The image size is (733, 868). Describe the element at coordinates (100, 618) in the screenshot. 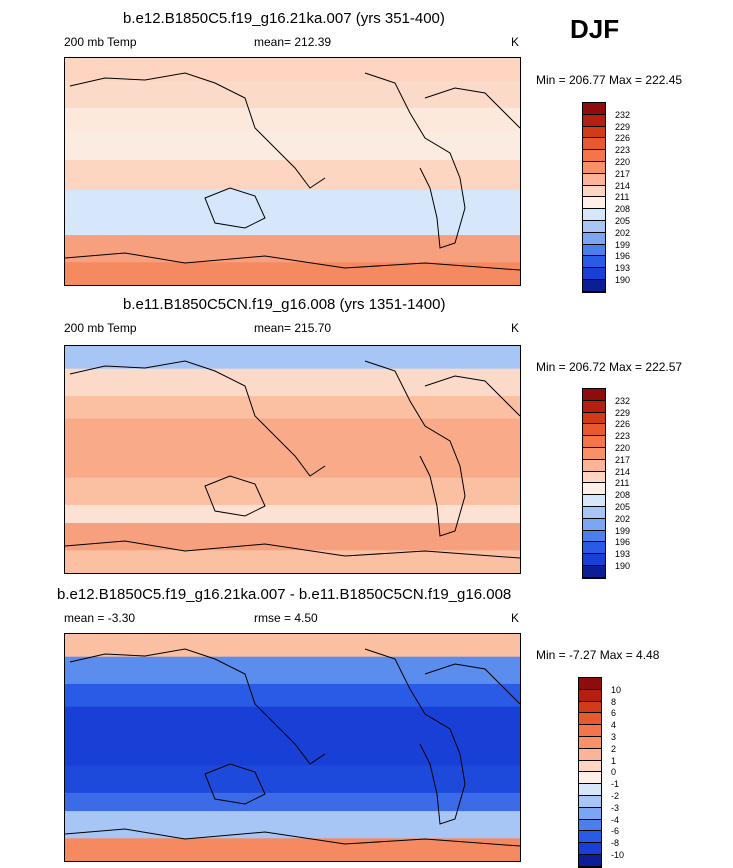

I see `panel-3-mean: mean = -3.30` at that location.